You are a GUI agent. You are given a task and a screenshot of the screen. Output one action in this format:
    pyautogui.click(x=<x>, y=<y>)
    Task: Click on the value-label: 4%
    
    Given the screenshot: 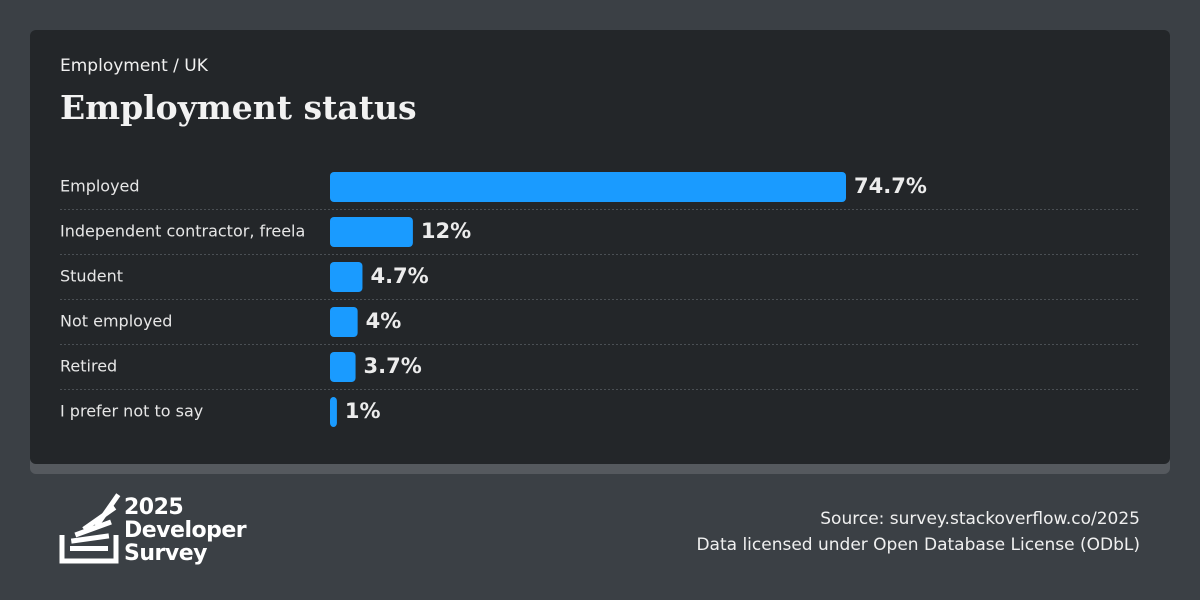 What is the action you would take?
    pyautogui.click(x=384, y=321)
    